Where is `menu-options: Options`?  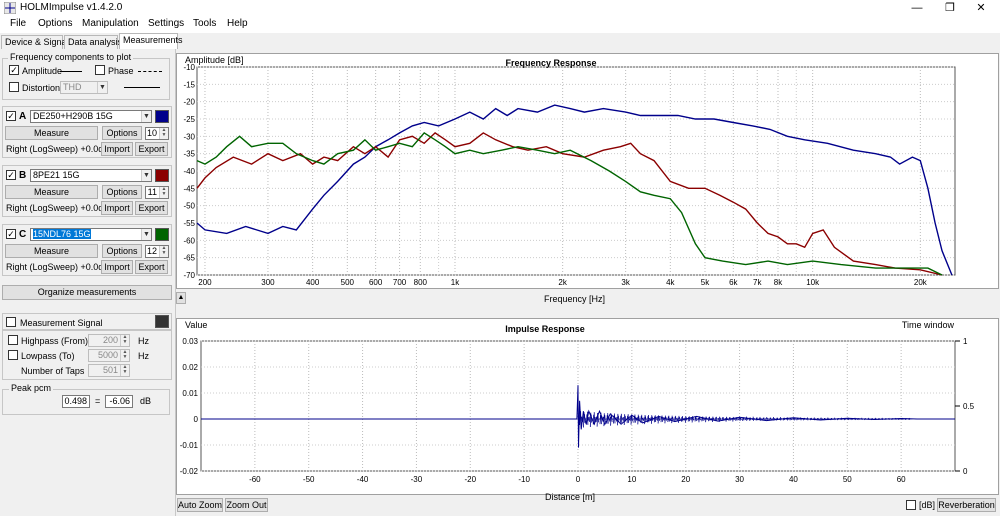 menu-options: Options is located at coordinates (55, 23).